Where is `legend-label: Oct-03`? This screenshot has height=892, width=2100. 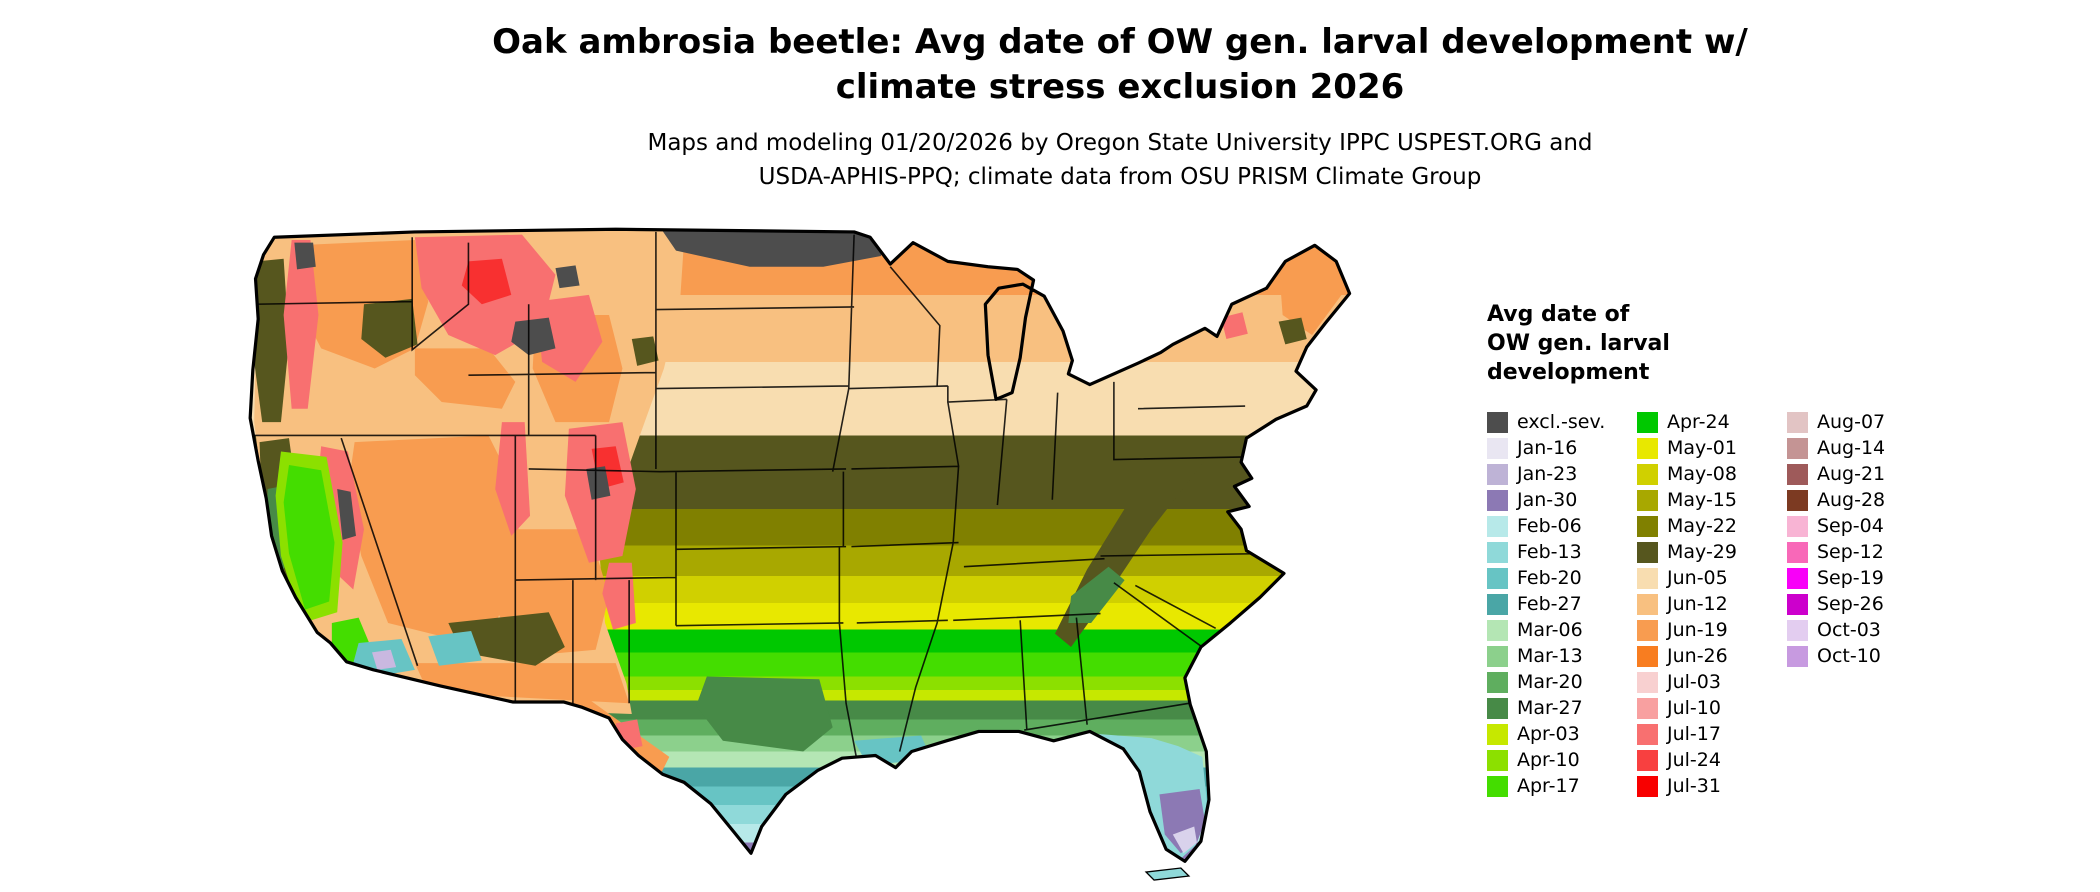
legend-label: Oct-03 is located at coordinates (1849, 630).